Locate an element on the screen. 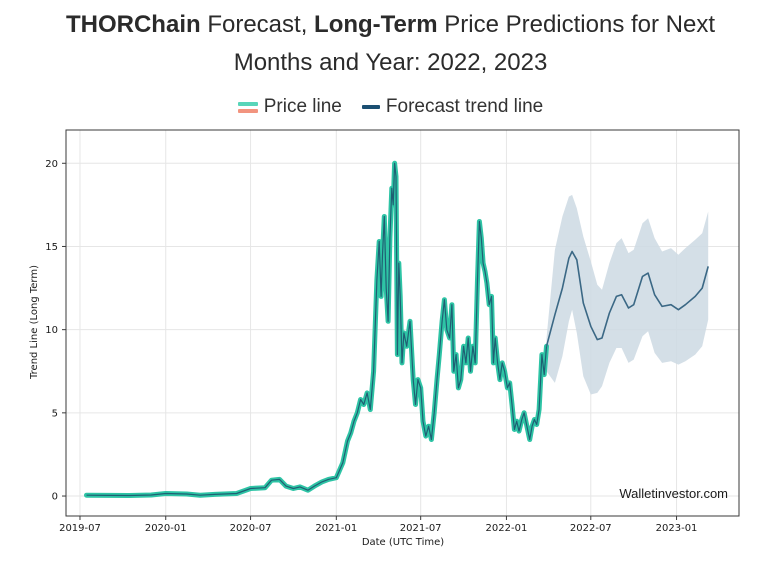 Image resolution: width=781 pixels, height=562 pixels. forecast-confidence-band is located at coordinates (627, 294).